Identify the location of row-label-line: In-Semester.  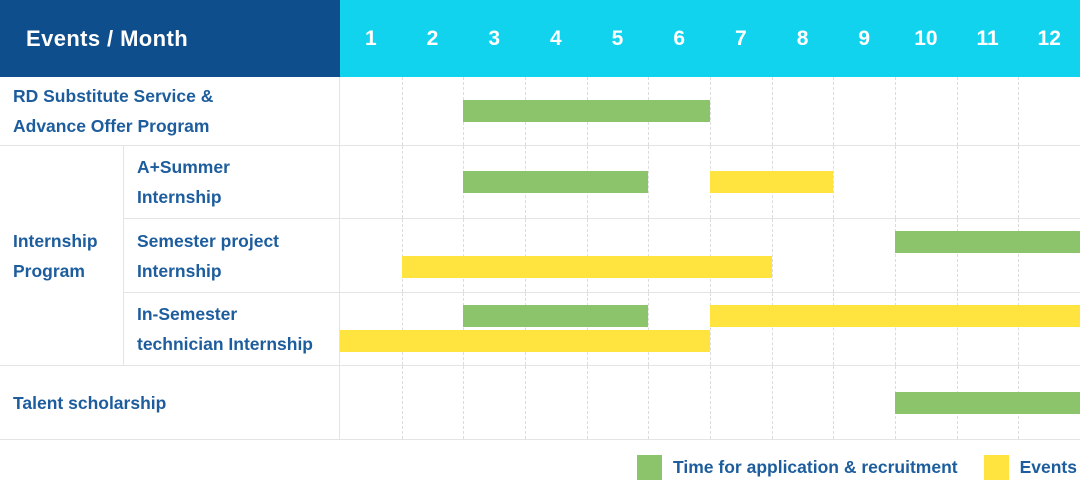
(187, 314).